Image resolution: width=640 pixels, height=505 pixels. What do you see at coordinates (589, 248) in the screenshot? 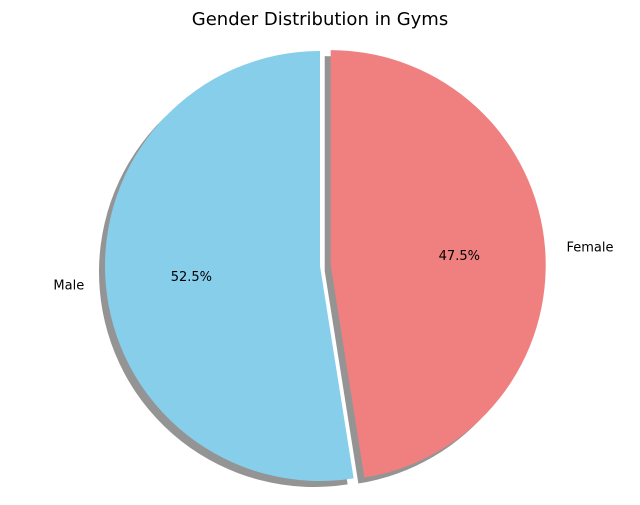
I see `slice-label-female: Female` at bounding box center [589, 248].